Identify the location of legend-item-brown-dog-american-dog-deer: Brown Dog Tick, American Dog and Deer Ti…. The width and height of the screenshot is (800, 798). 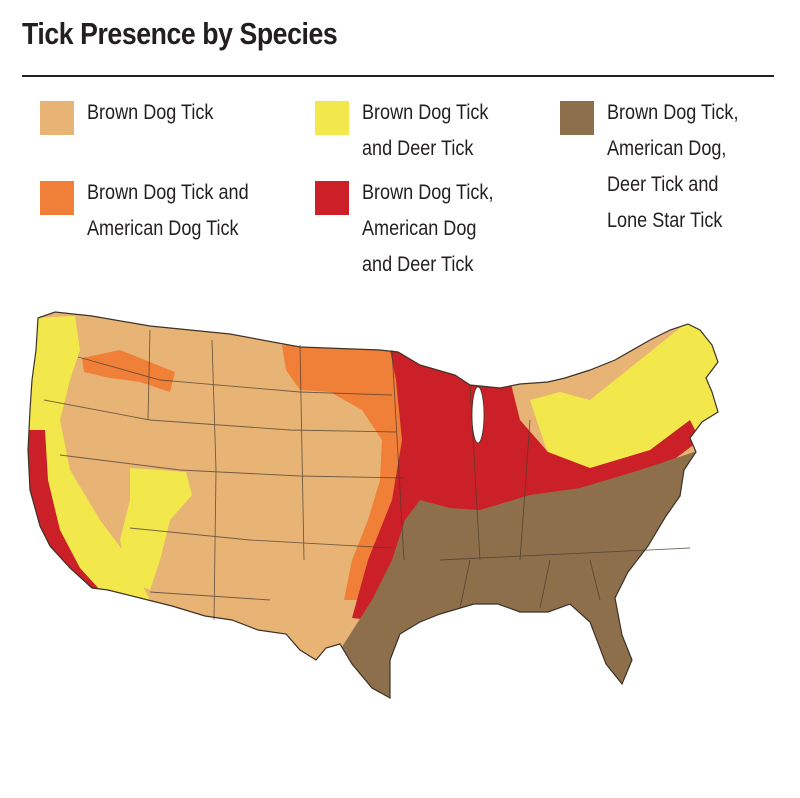
(415, 232).